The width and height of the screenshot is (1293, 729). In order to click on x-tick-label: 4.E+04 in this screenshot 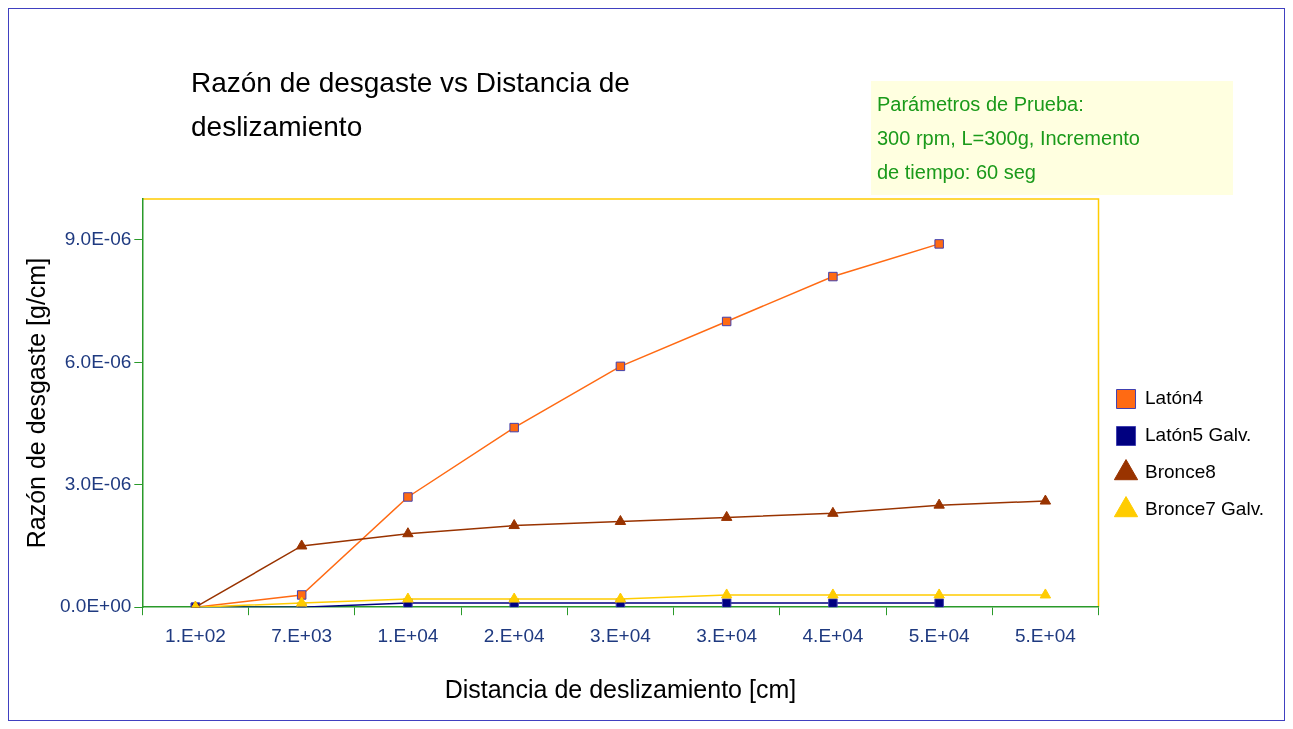, I will do `click(833, 635)`.